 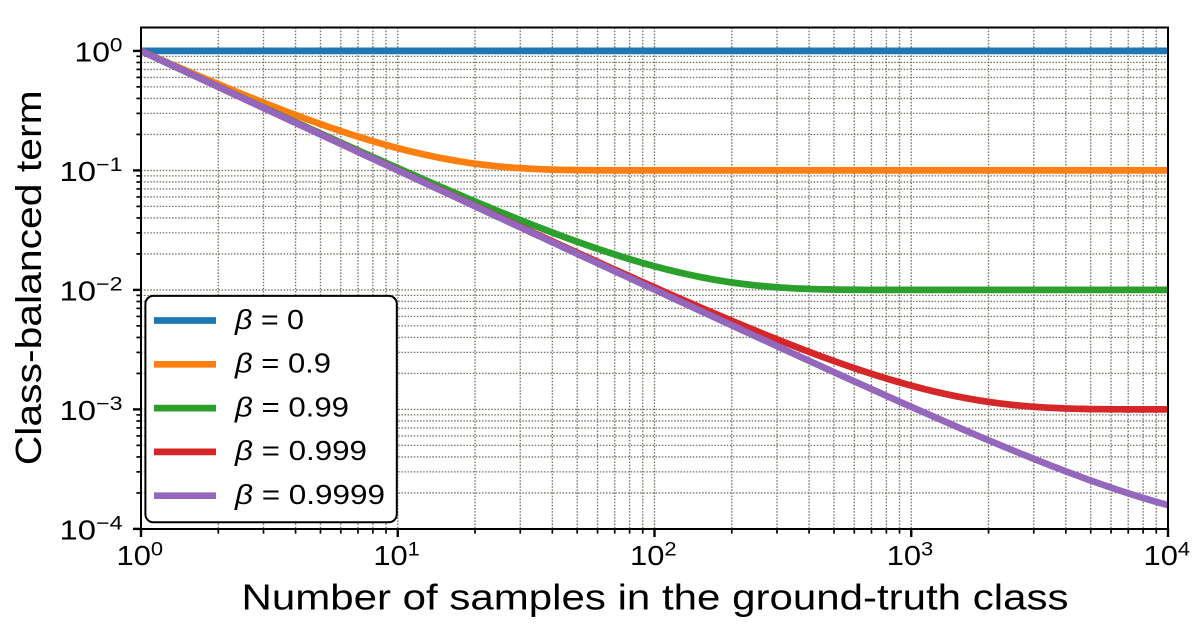 I want to click on svg-text:101: 10 1, so click(x=396, y=554).